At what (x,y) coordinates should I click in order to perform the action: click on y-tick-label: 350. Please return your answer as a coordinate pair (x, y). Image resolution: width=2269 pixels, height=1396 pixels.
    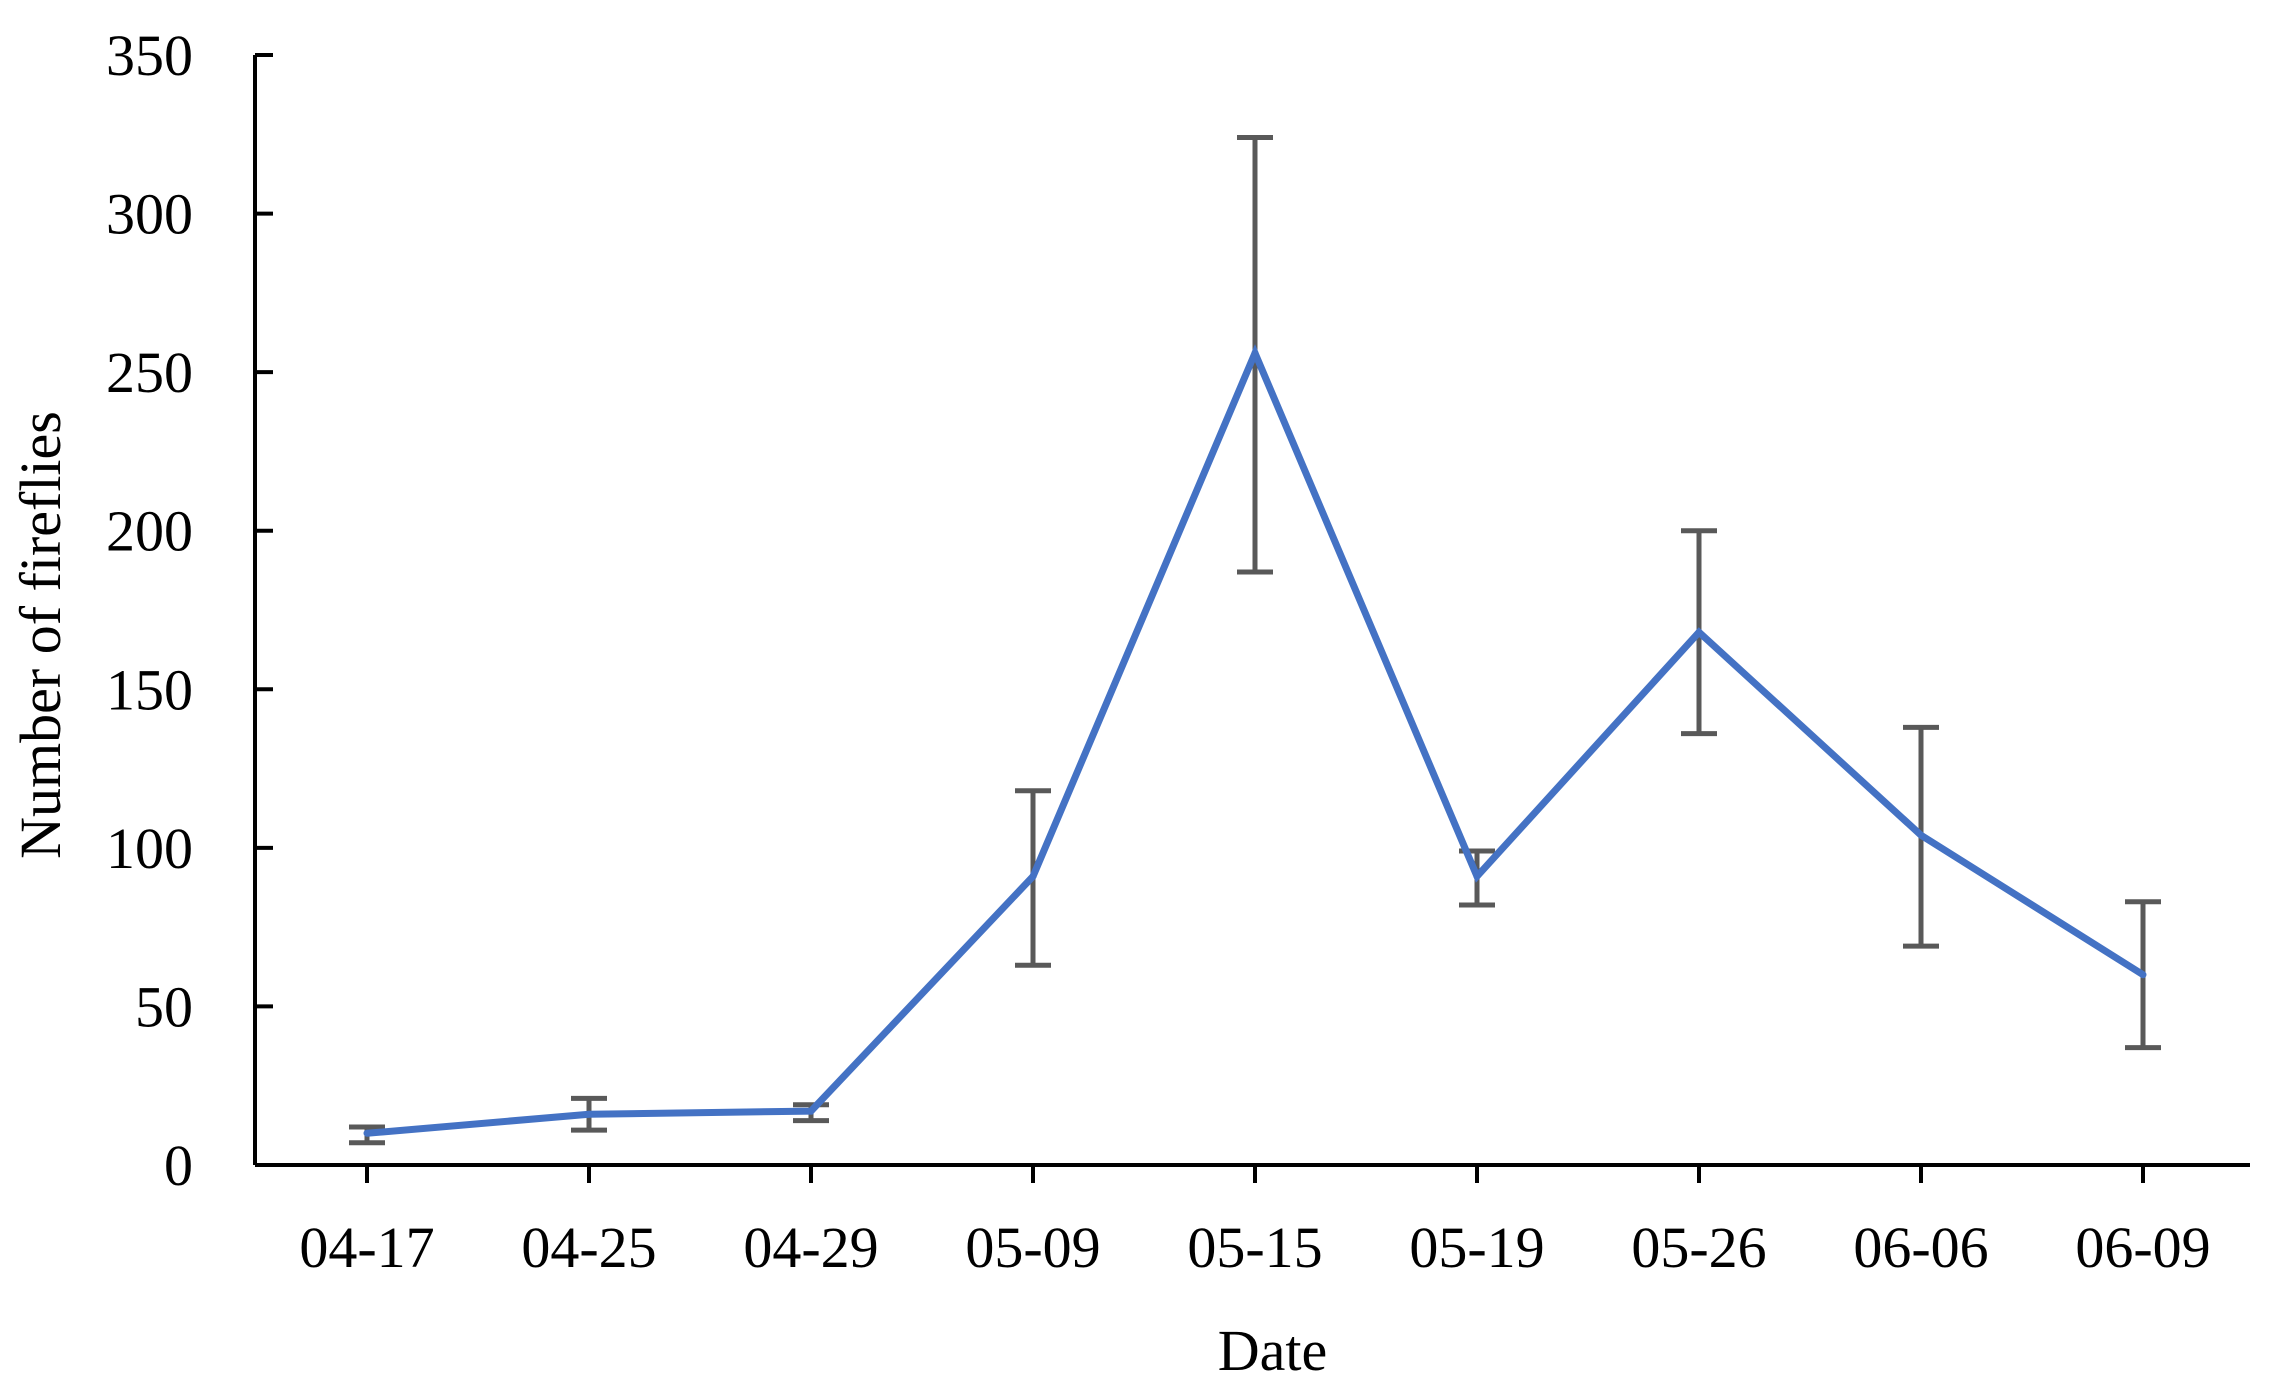
    Looking at the image, I should click on (149, 55).